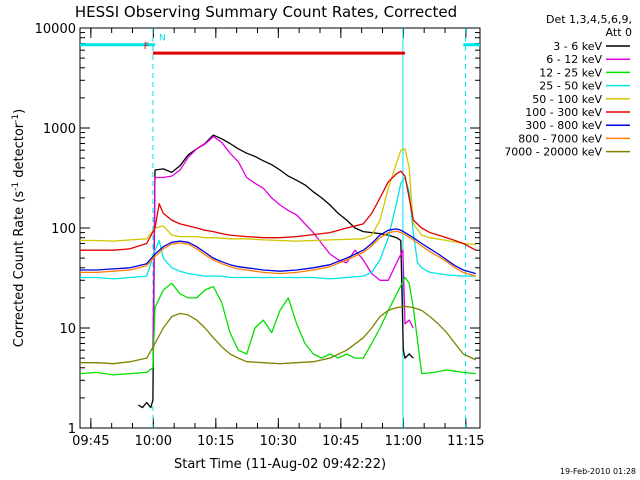 The image size is (640, 480). Describe the element at coordinates (19, 228) in the screenshot. I see `y-axis-label: Corrected Count Rate (s-1 detector-1)` at that location.